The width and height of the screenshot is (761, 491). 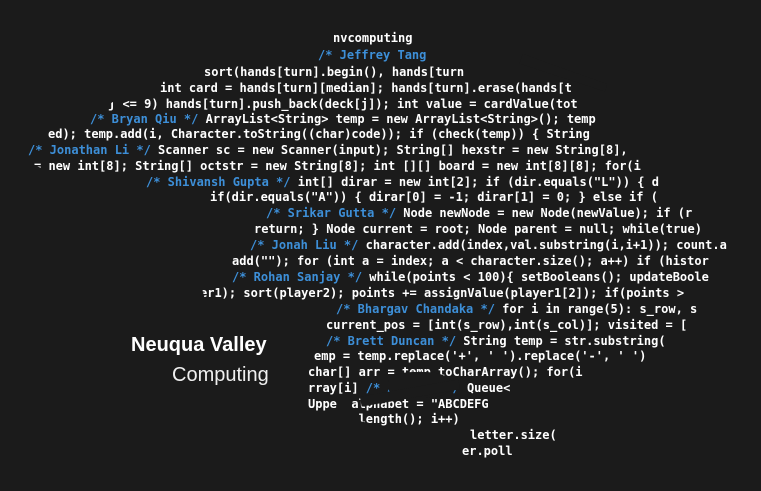 What do you see at coordinates (513, 435) in the screenshot?
I see `code-line: letter.size(` at bounding box center [513, 435].